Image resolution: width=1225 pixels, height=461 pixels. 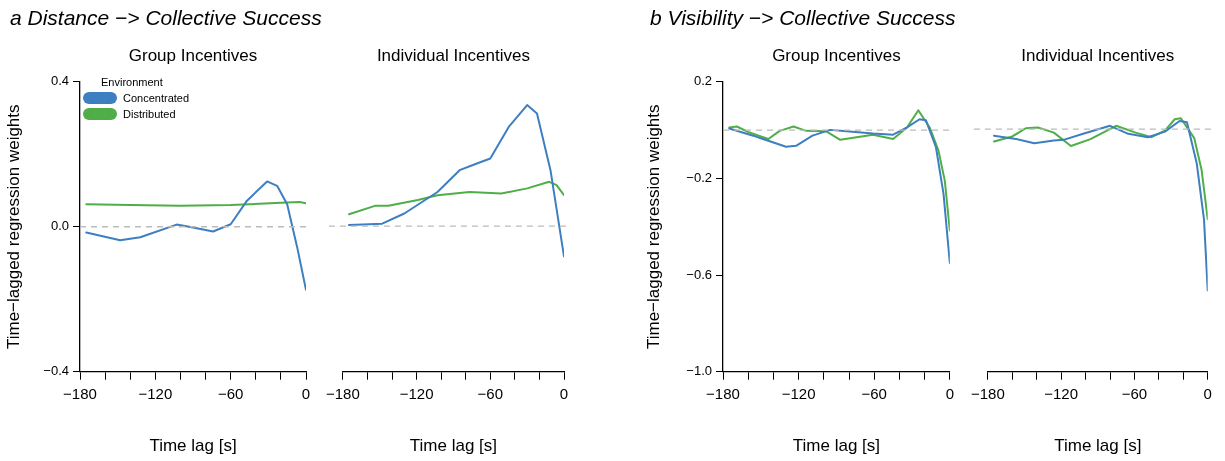 I want to click on y-tick-label: 0.2, so click(x=702, y=81).